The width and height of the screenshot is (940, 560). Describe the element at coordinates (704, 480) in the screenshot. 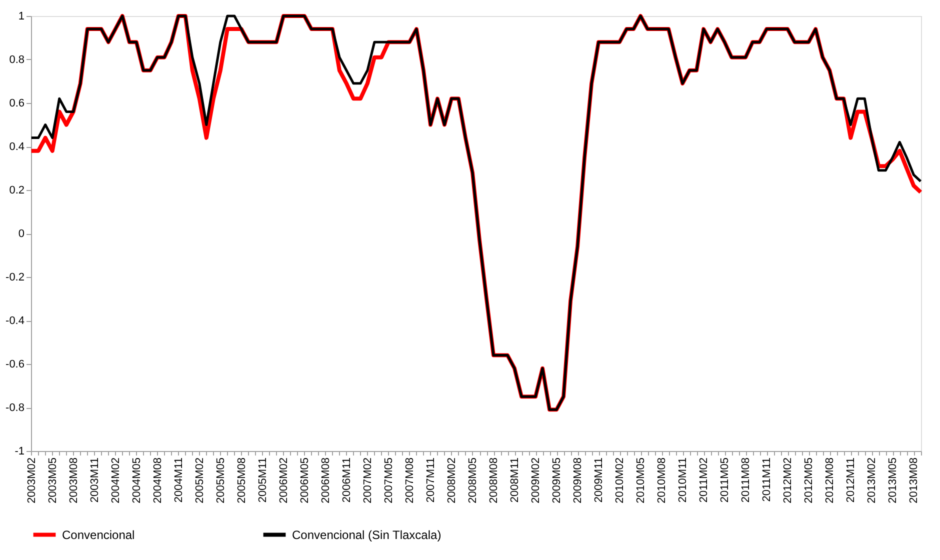

I see `x-tick-label: 2011M02` at that location.